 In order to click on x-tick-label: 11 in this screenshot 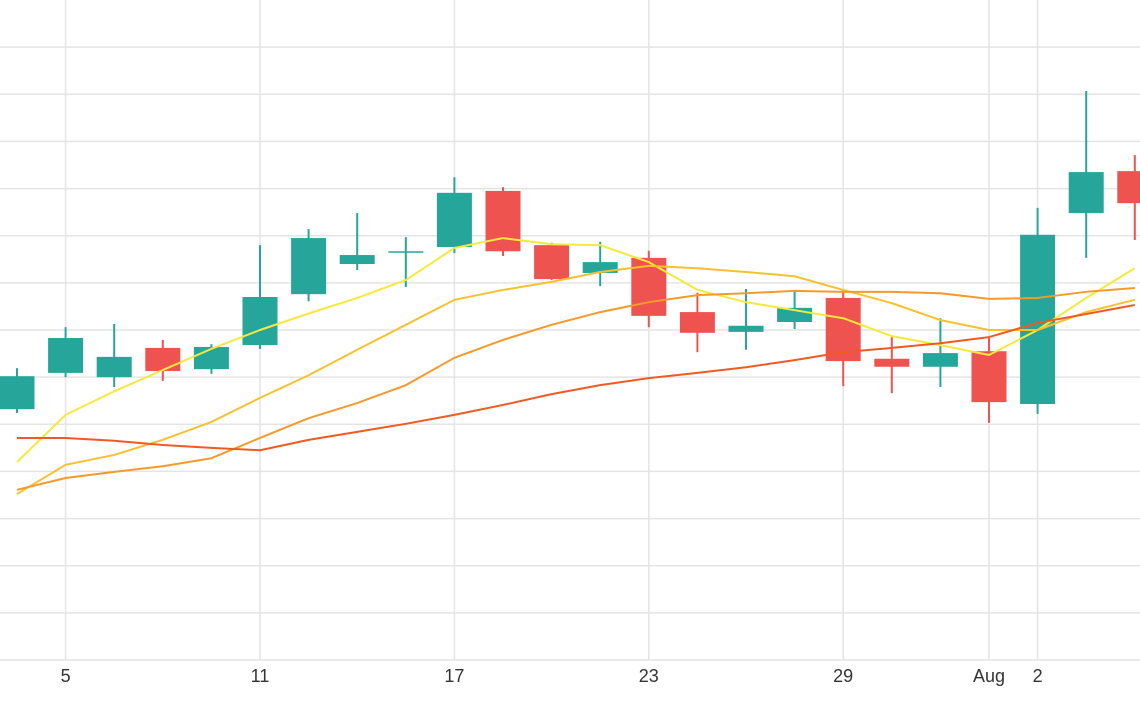, I will do `click(260, 676)`.